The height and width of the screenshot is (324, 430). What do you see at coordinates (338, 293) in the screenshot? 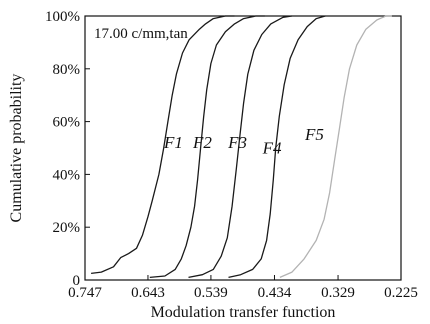
I see `x-tick-label: 0.329` at bounding box center [338, 293].